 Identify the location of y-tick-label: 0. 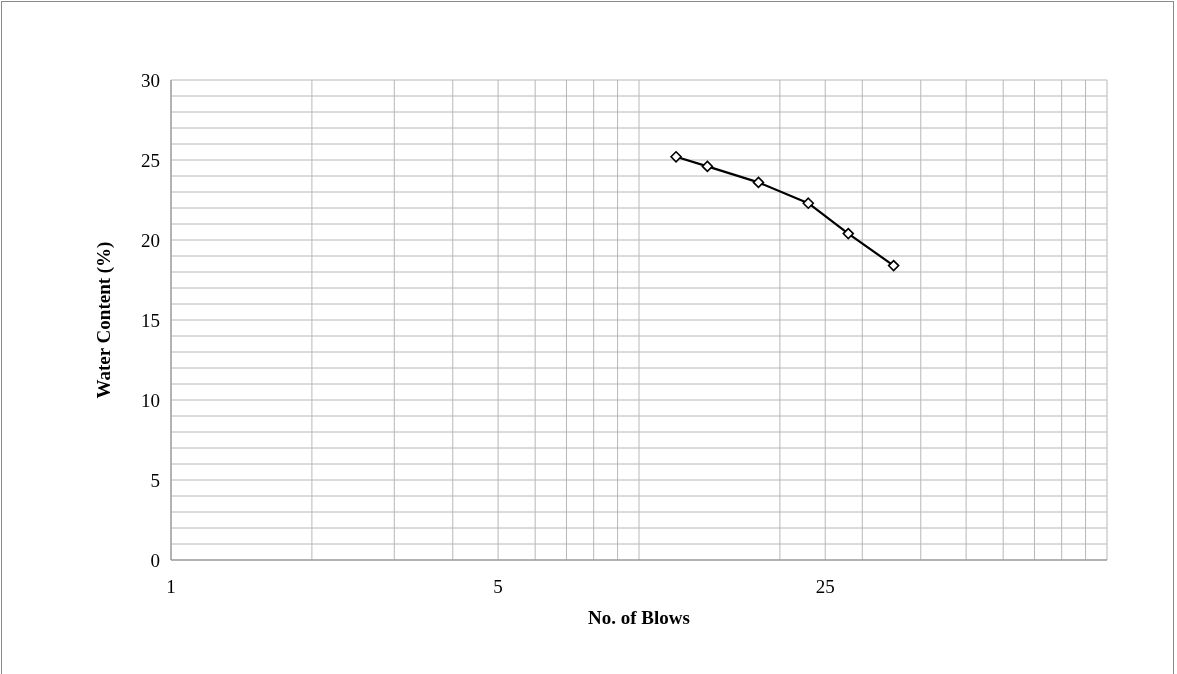
(155, 560).